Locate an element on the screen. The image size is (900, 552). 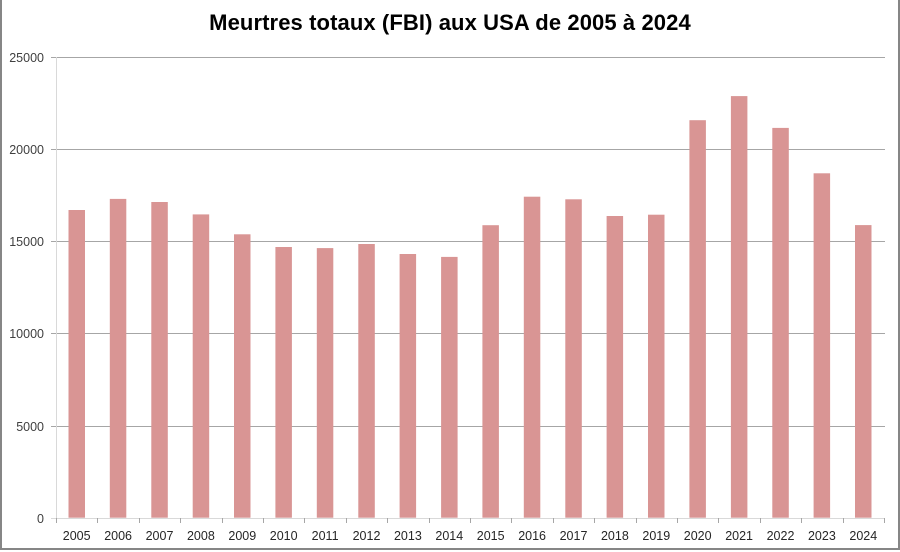
bar-2019 is located at coordinates (656, 366).